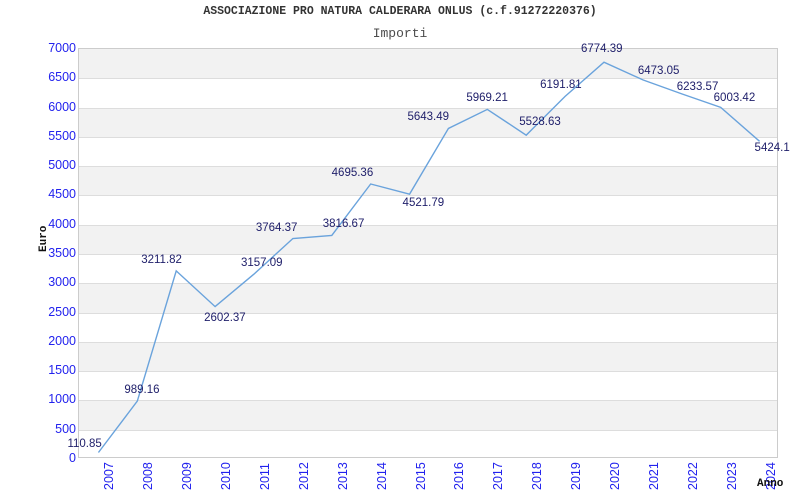 The width and height of the screenshot is (800, 500). What do you see at coordinates (62, 311) in the screenshot?
I see `y-tick-label: 2500` at bounding box center [62, 311].